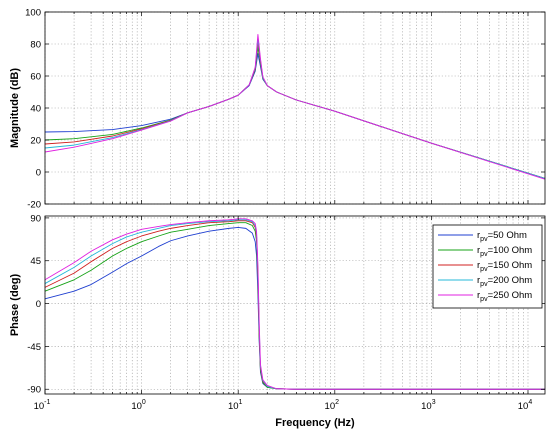  What do you see at coordinates (35, 109) in the screenshot?
I see `y-tick-label: 40` at bounding box center [35, 109].